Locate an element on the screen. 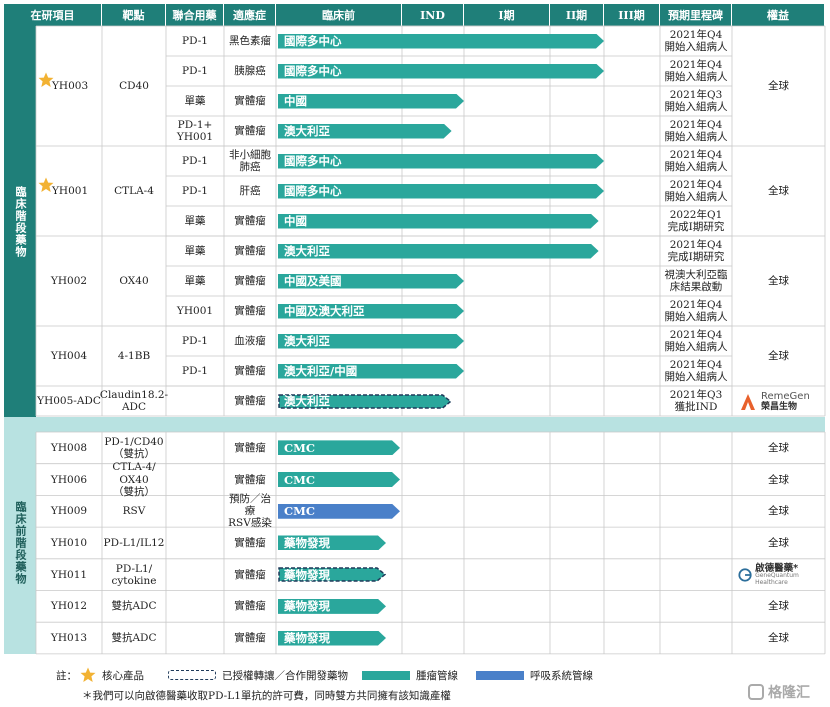 This screenshot has width=830, height=707. indication: 血液瘤 is located at coordinates (250, 340).